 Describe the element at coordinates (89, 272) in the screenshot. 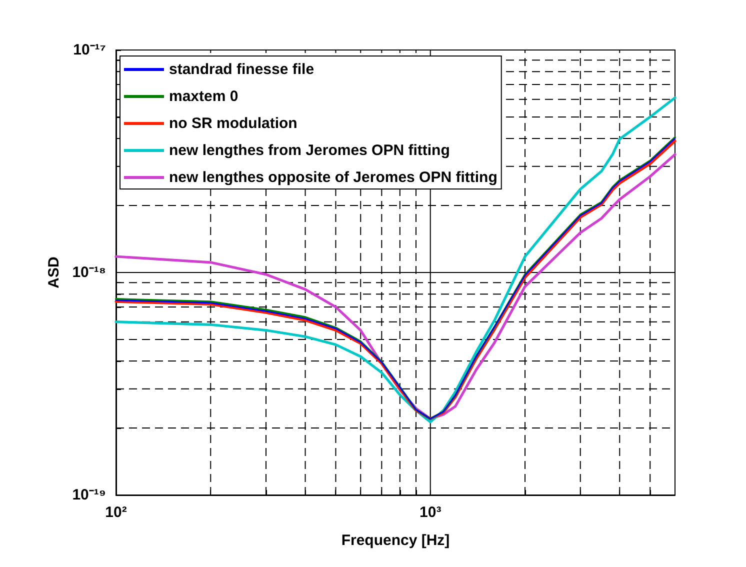

I see `y-tick-label: 10⁻¹⁸` at that location.